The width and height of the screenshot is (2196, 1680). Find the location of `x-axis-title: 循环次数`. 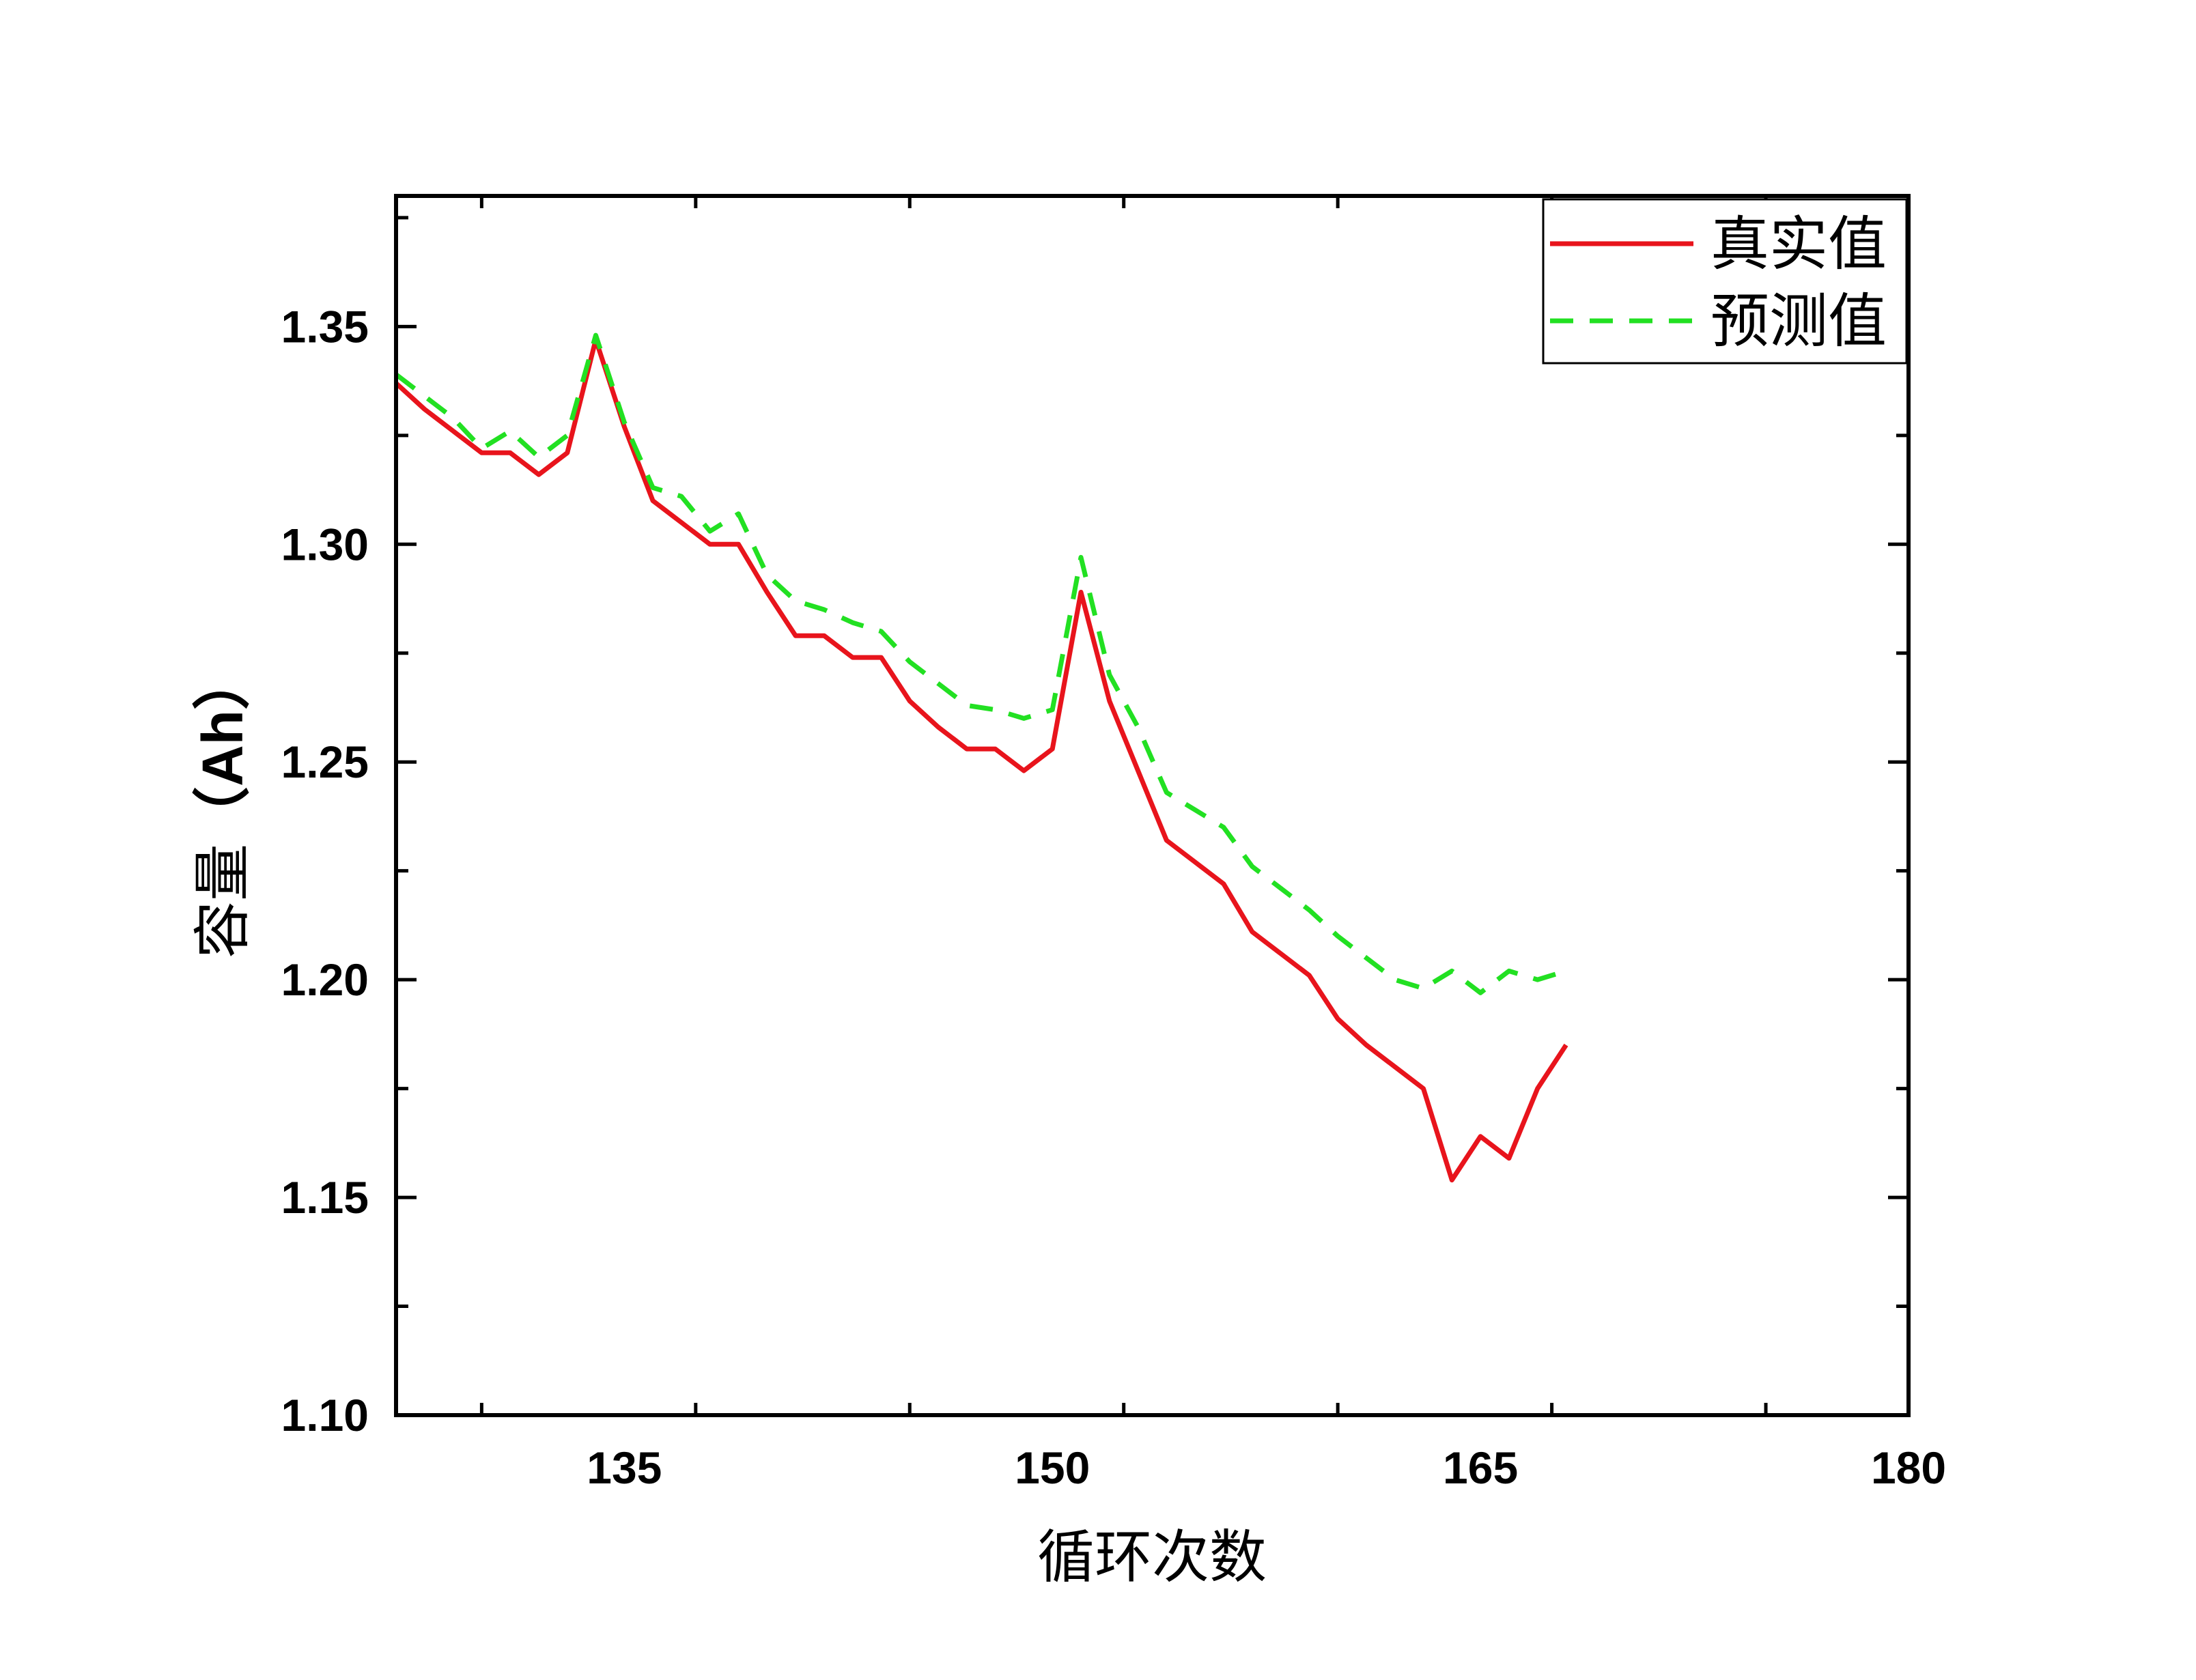

x-axis-title: 循环次数 is located at coordinates (1152, 1557).